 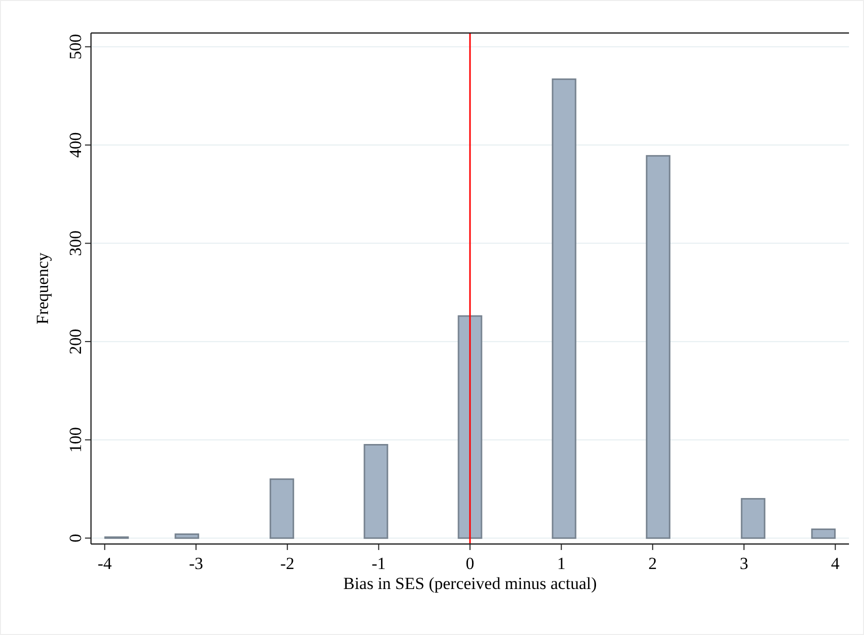 I want to click on y-tick-label: 100, so click(x=75, y=440).